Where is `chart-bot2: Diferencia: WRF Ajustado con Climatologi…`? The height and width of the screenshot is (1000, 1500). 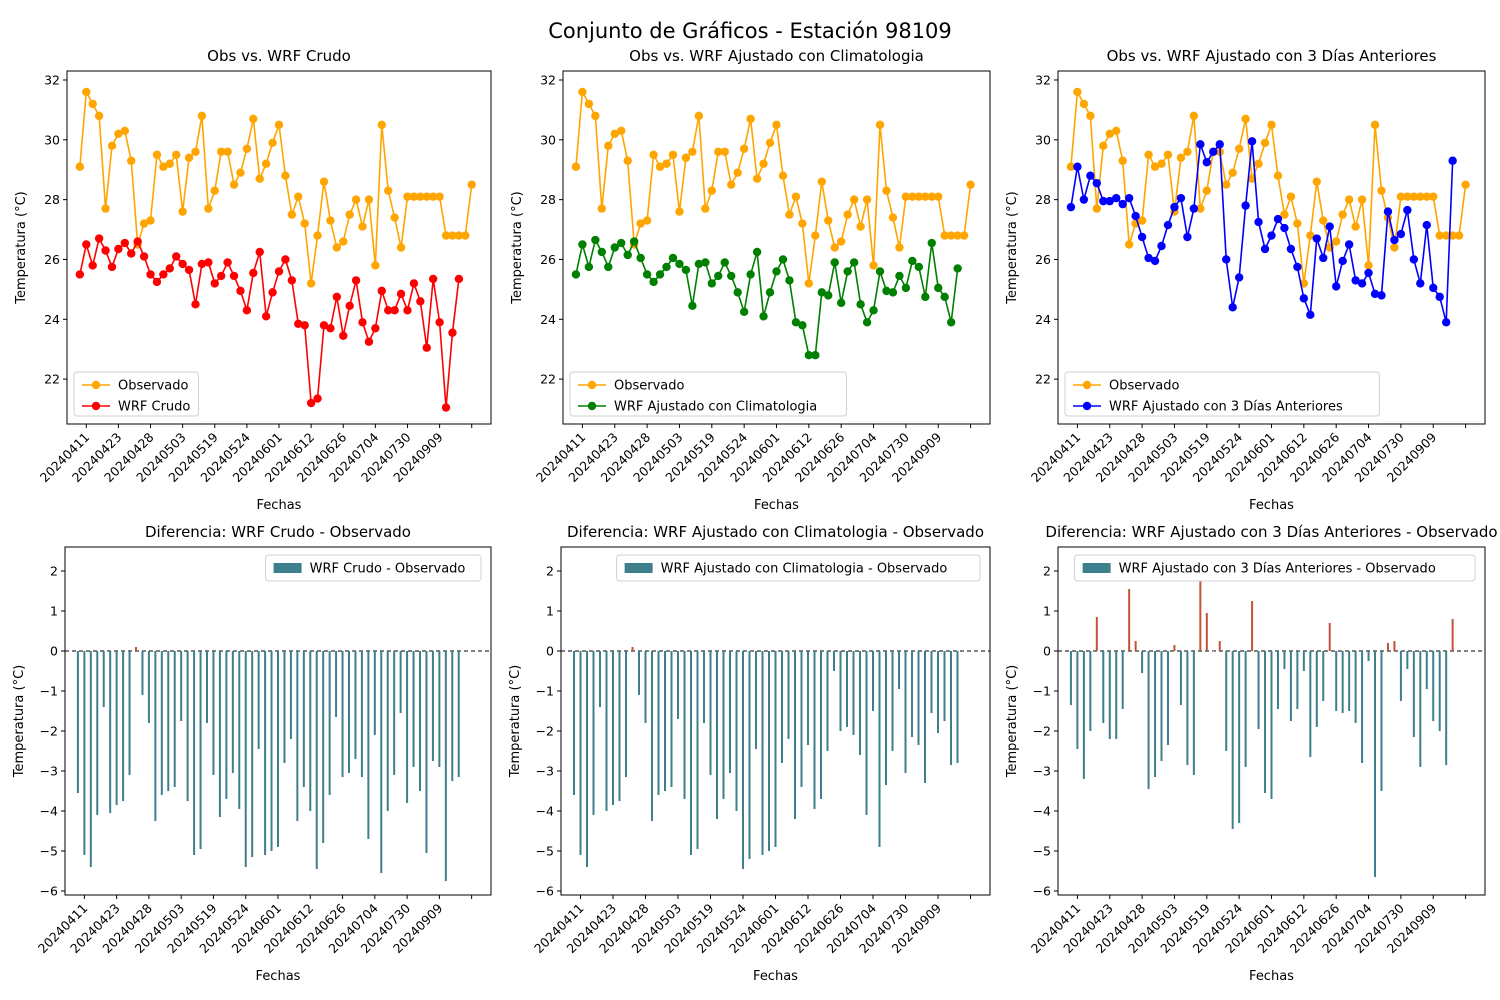 chart-bot2: Diferencia: WRF Ajustado con Climatologi… is located at coordinates (749, 753).